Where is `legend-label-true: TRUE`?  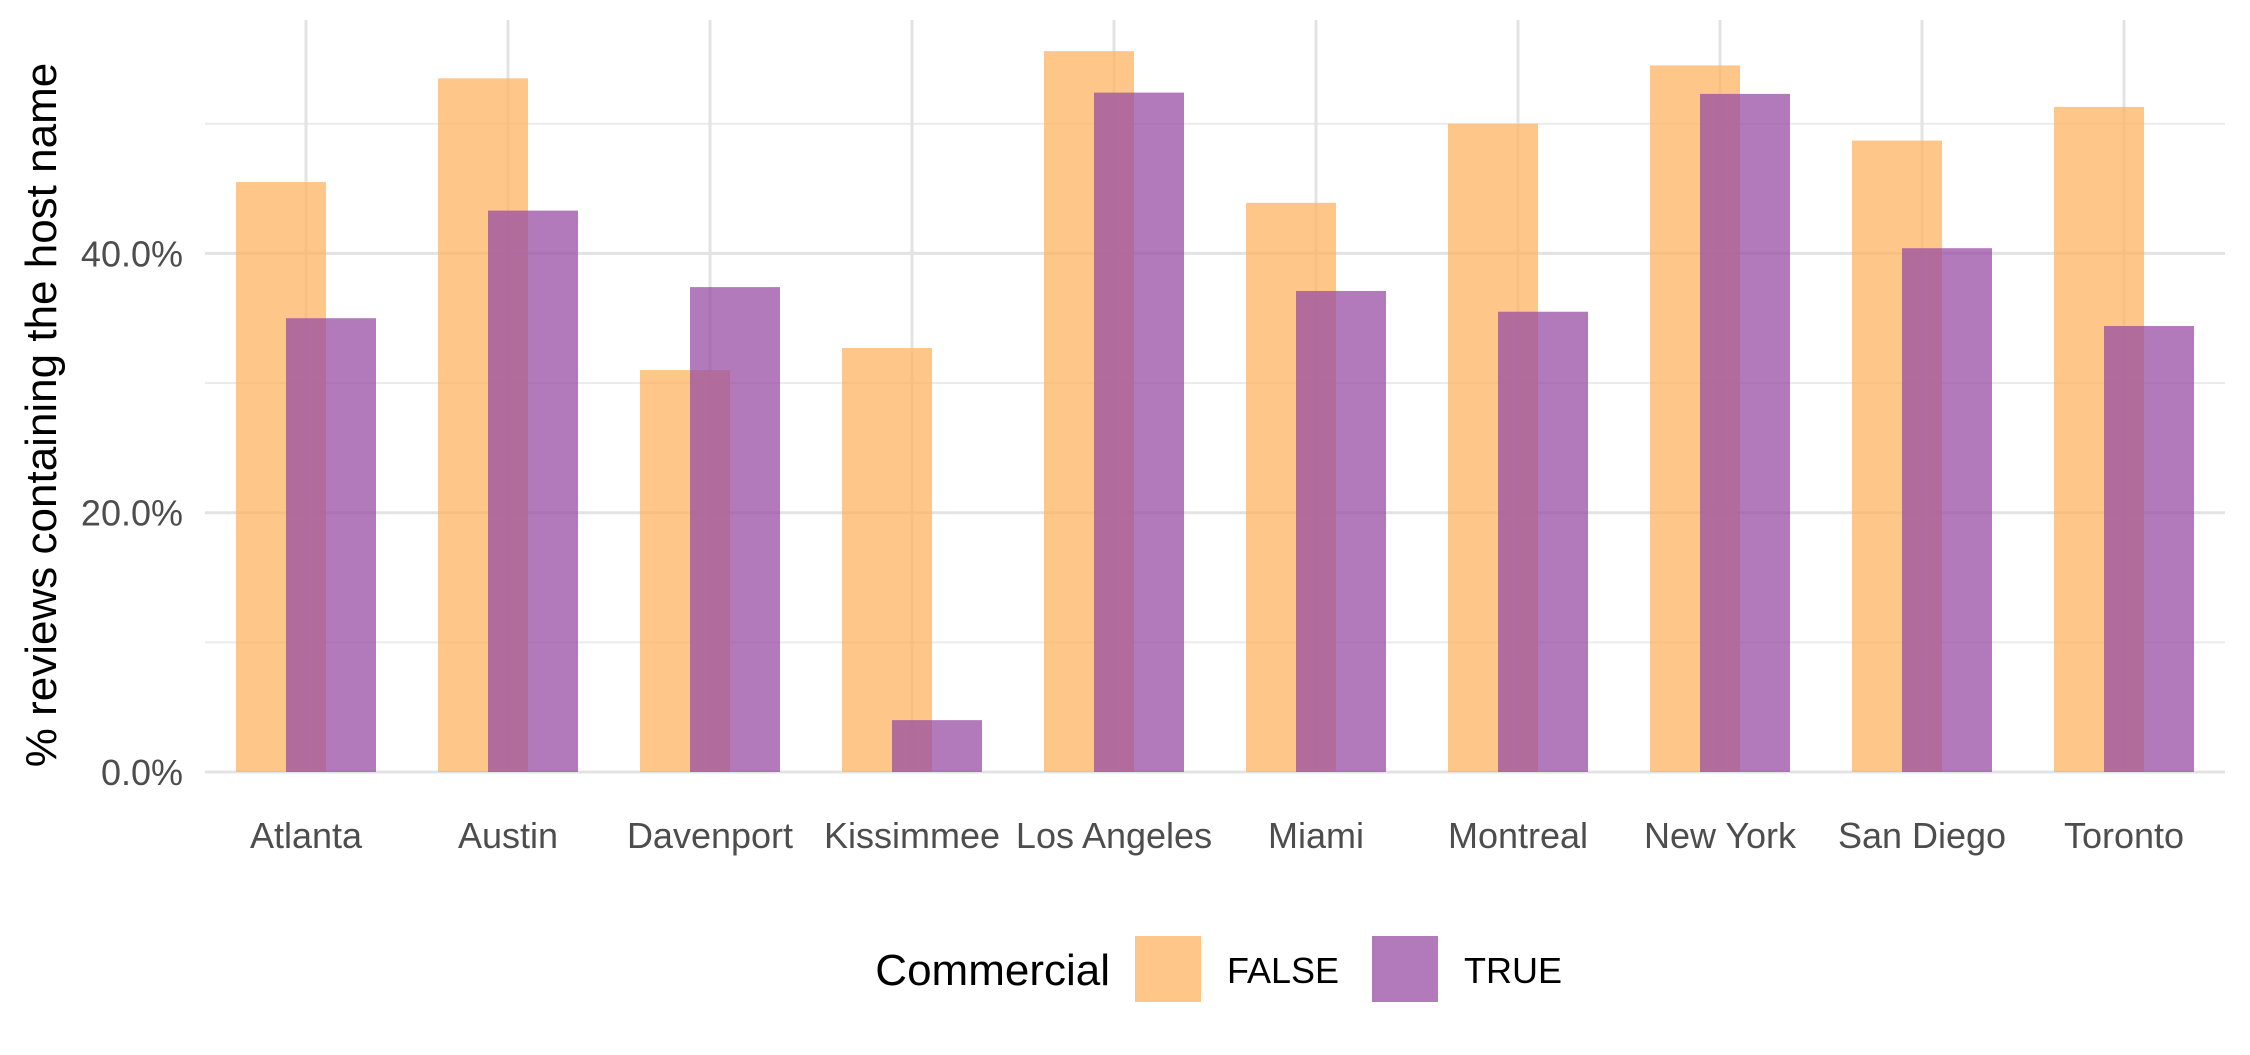
legend-label-true: TRUE is located at coordinates (1513, 970).